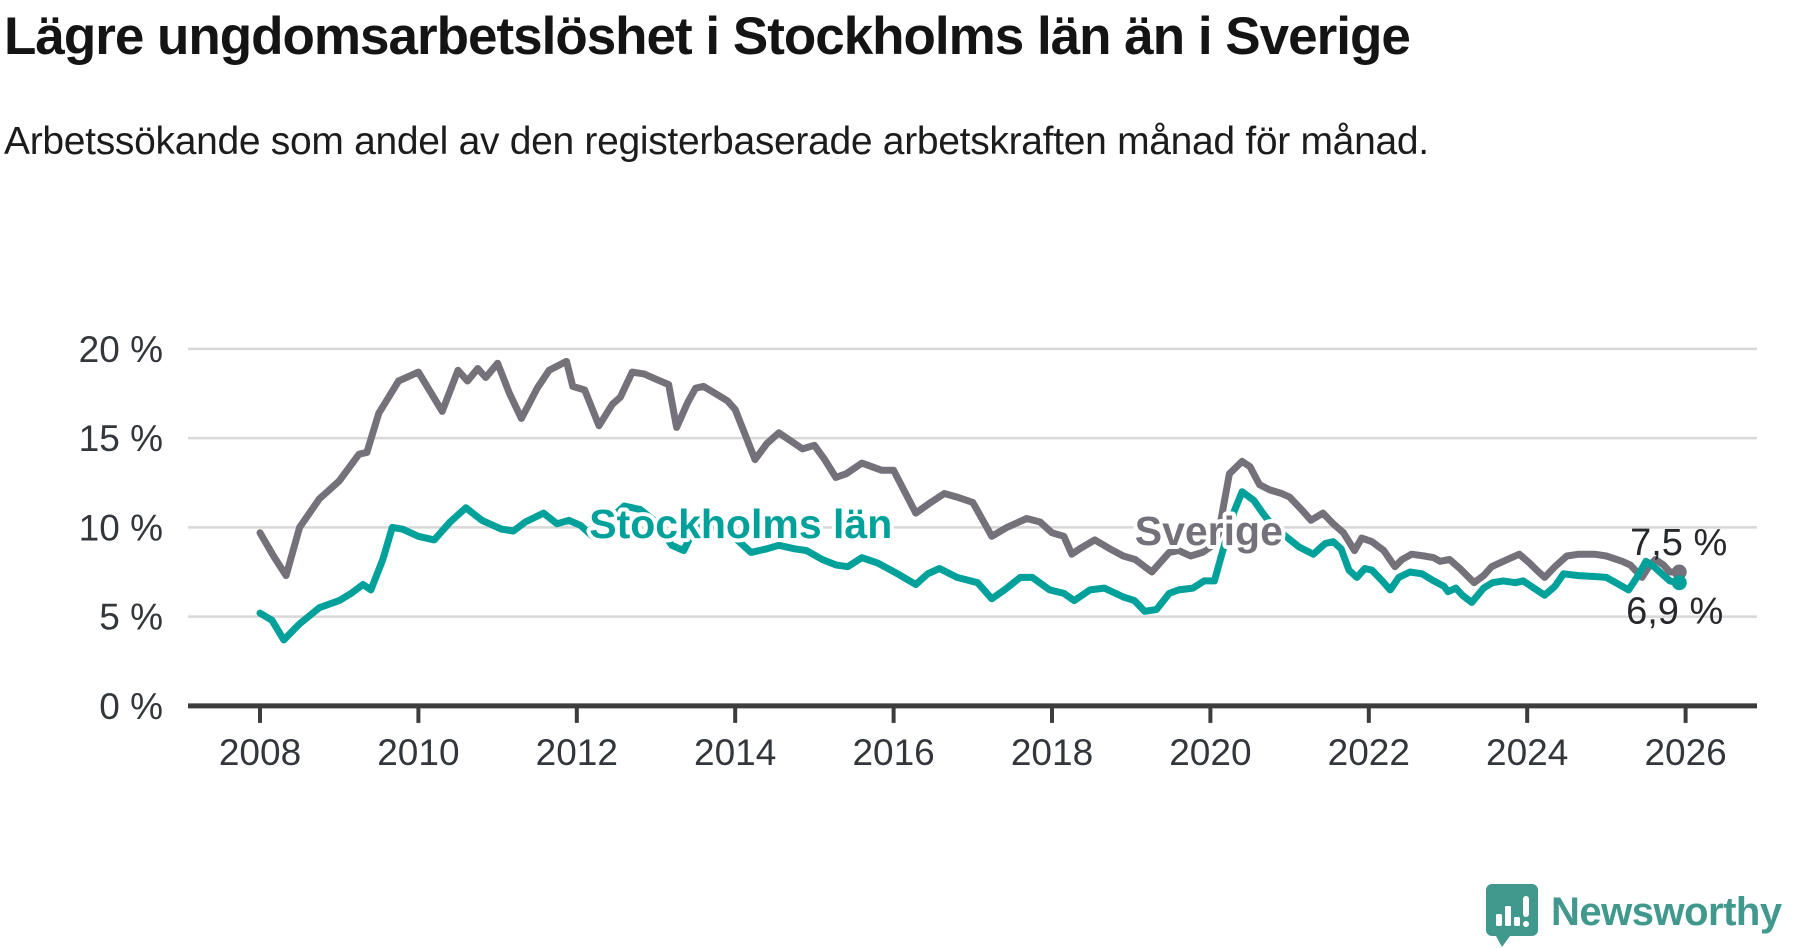 The width and height of the screenshot is (1800, 948). Describe the element at coordinates (121, 349) in the screenshot. I see `y-tick-label: 20 %` at that location.